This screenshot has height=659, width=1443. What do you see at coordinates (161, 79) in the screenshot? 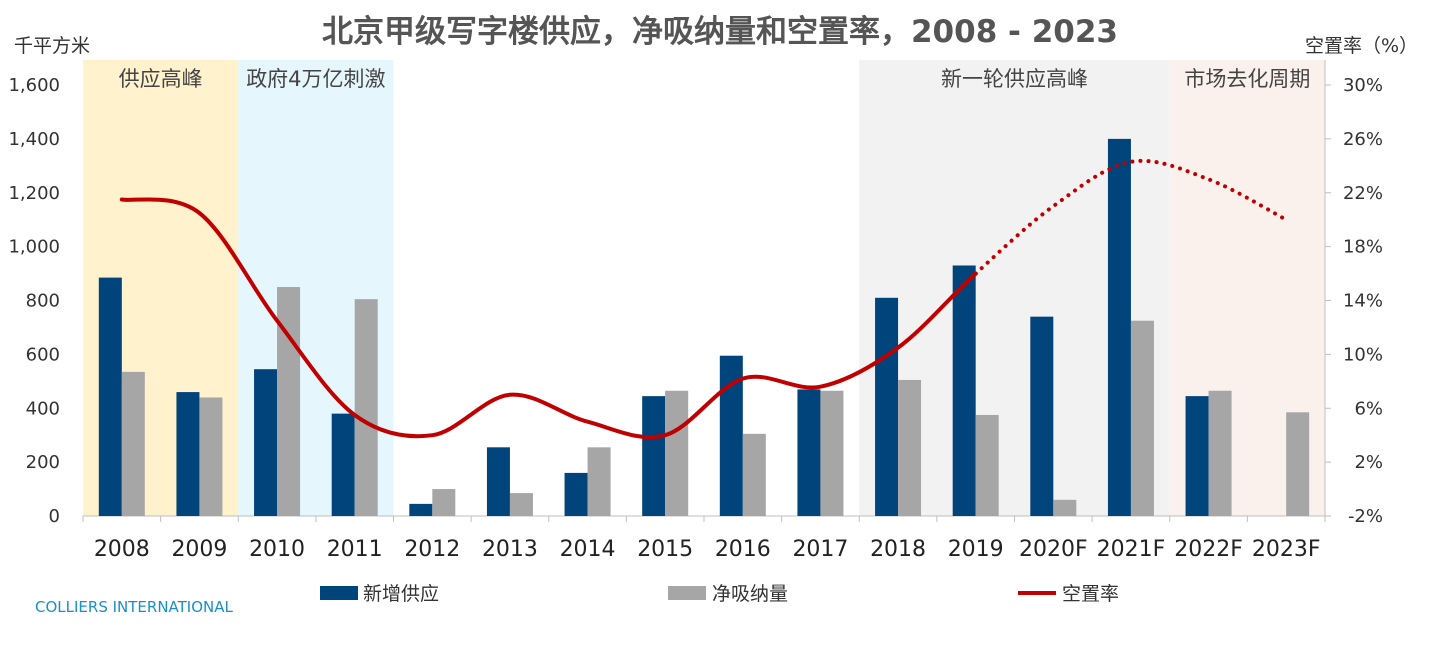
I see `band-label-0: 供应高峰` at bounding box center [161, 79].